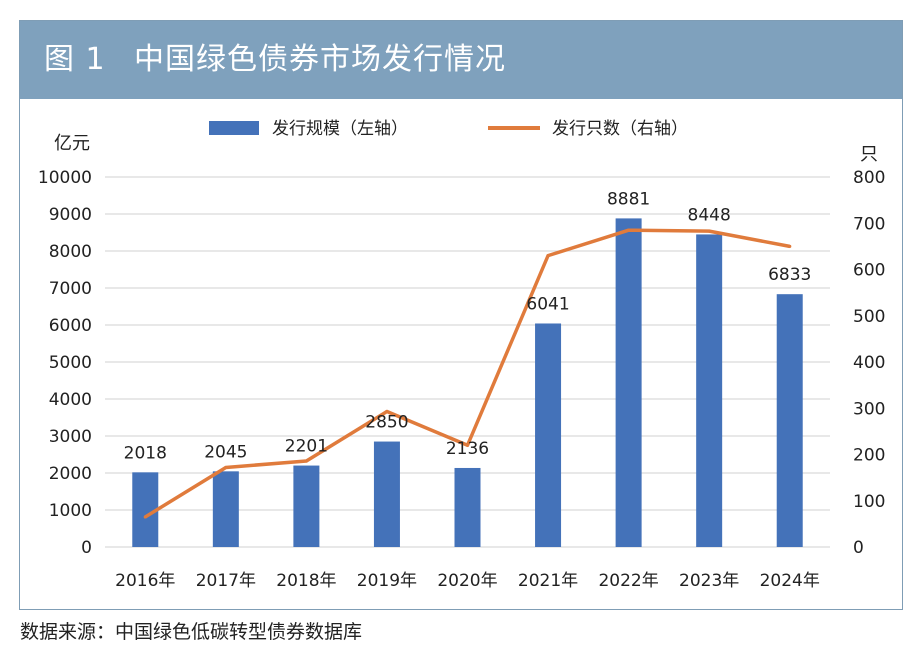  What do you see at coordinates (70, 326) in the screenshot?
I see `left-tick-label: 6000` at bounding box center [70, 326].